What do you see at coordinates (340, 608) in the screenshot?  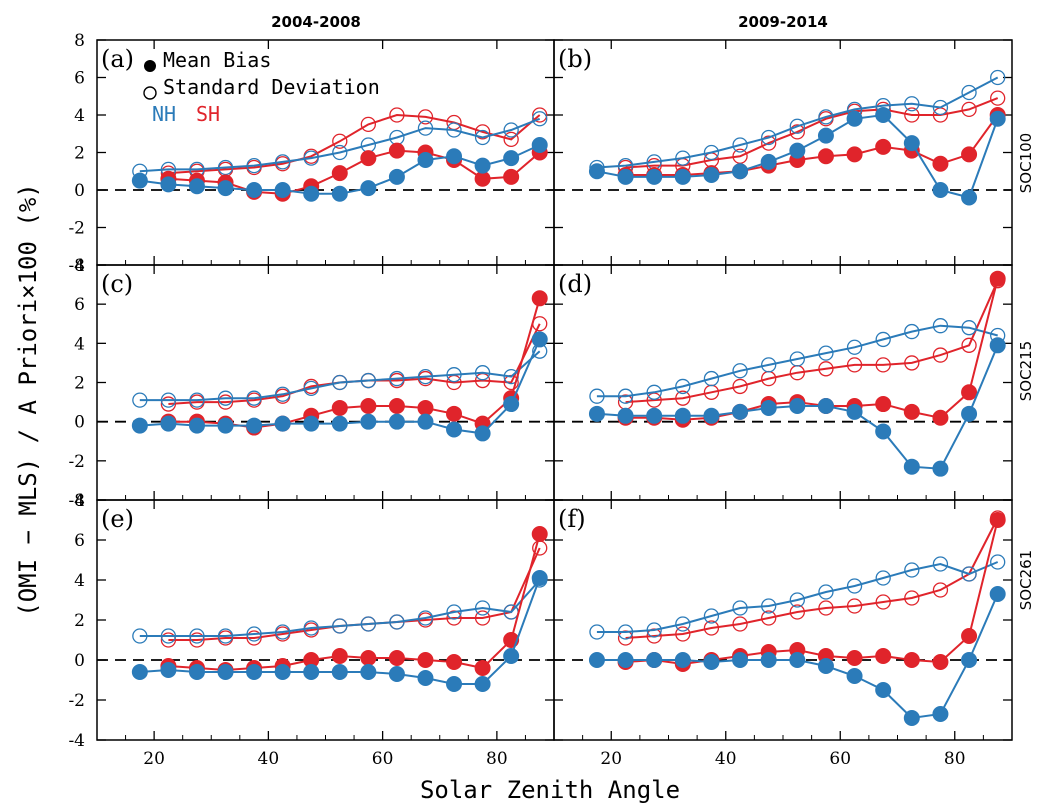 I see `panel-e-nh-std-line` at bounding box center [340, 608].